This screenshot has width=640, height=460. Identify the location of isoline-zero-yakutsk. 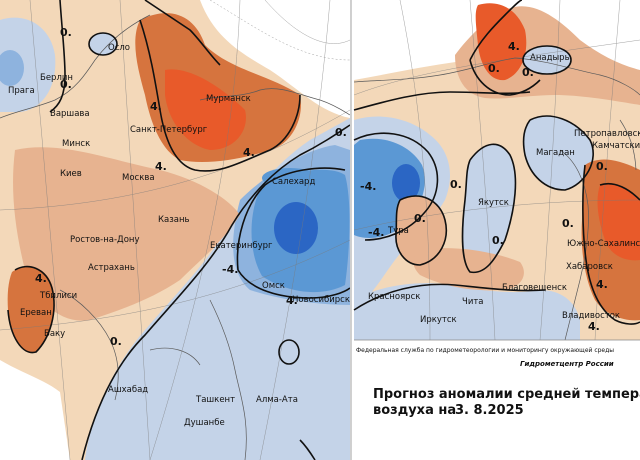
(489, 208).